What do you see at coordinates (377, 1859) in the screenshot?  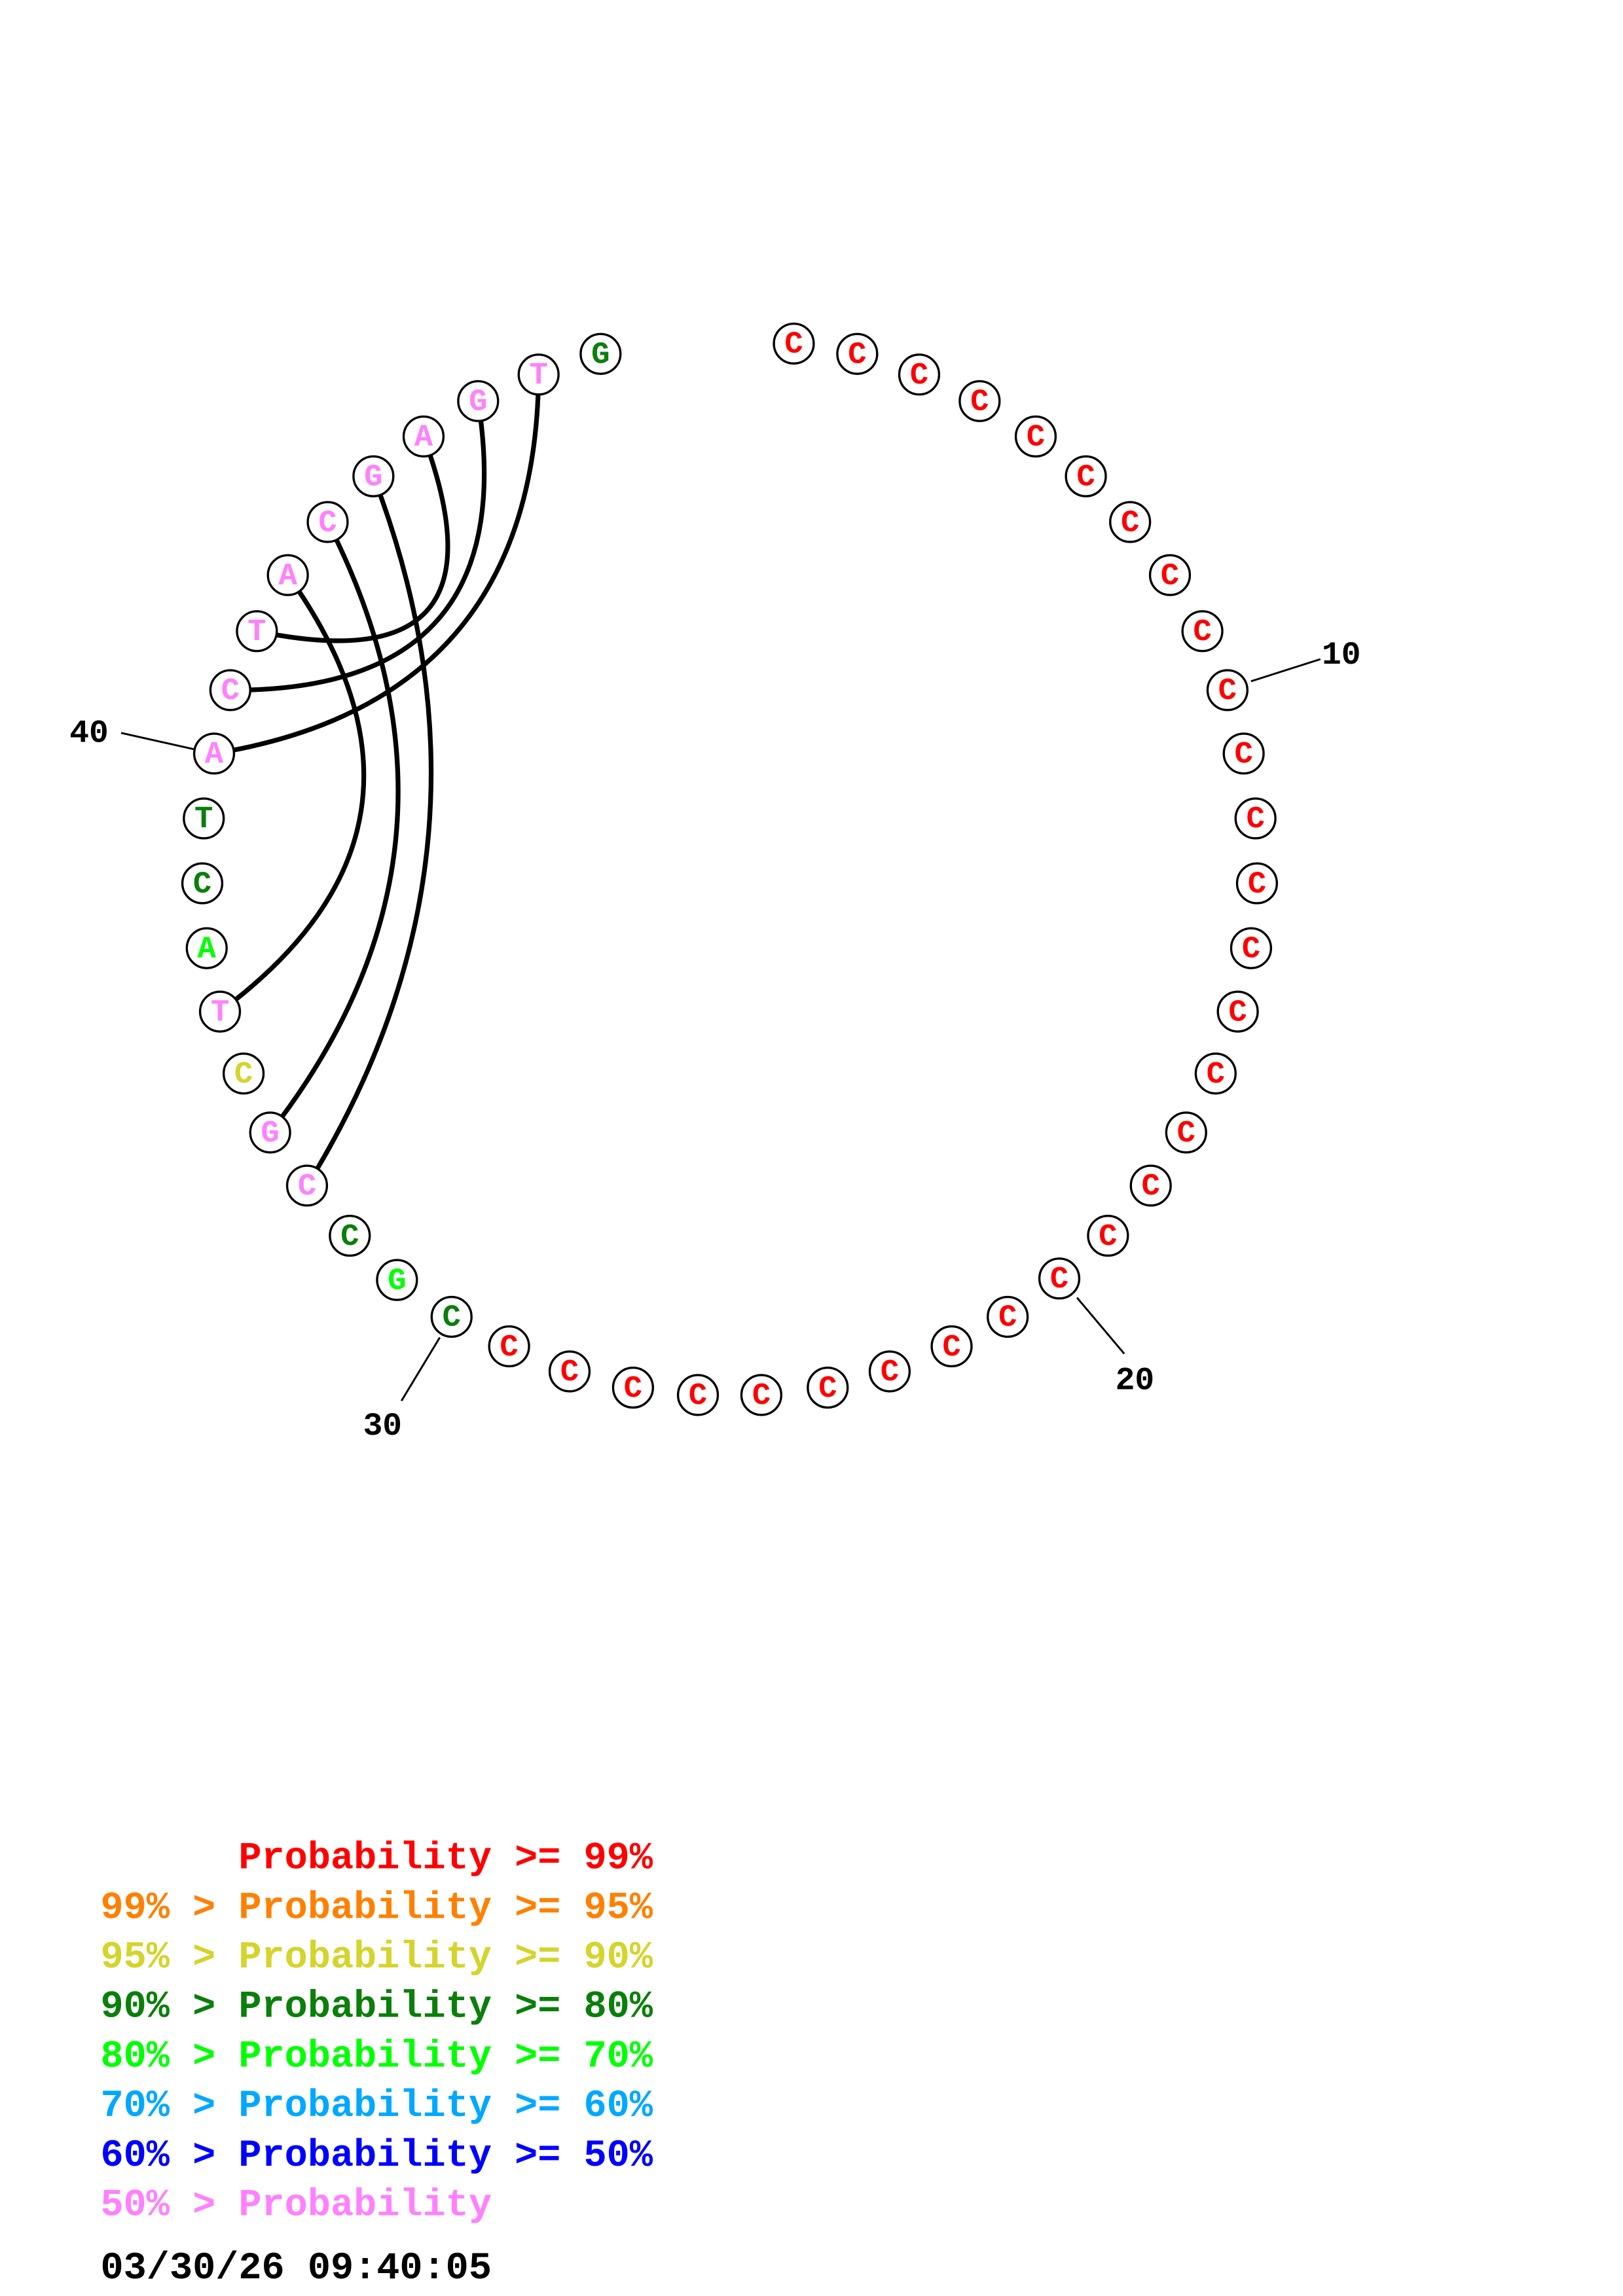 I see `legend-entry: Probability >= 99%` at bounding box center [377, 1859].